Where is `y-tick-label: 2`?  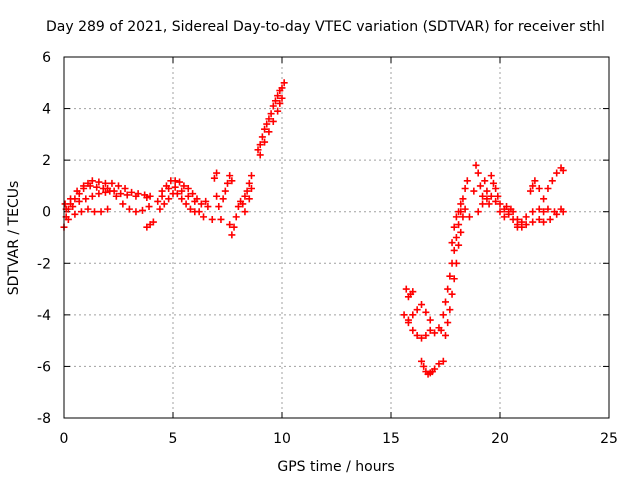 y-tick-label: 2 is located at coordinates (46, 161).